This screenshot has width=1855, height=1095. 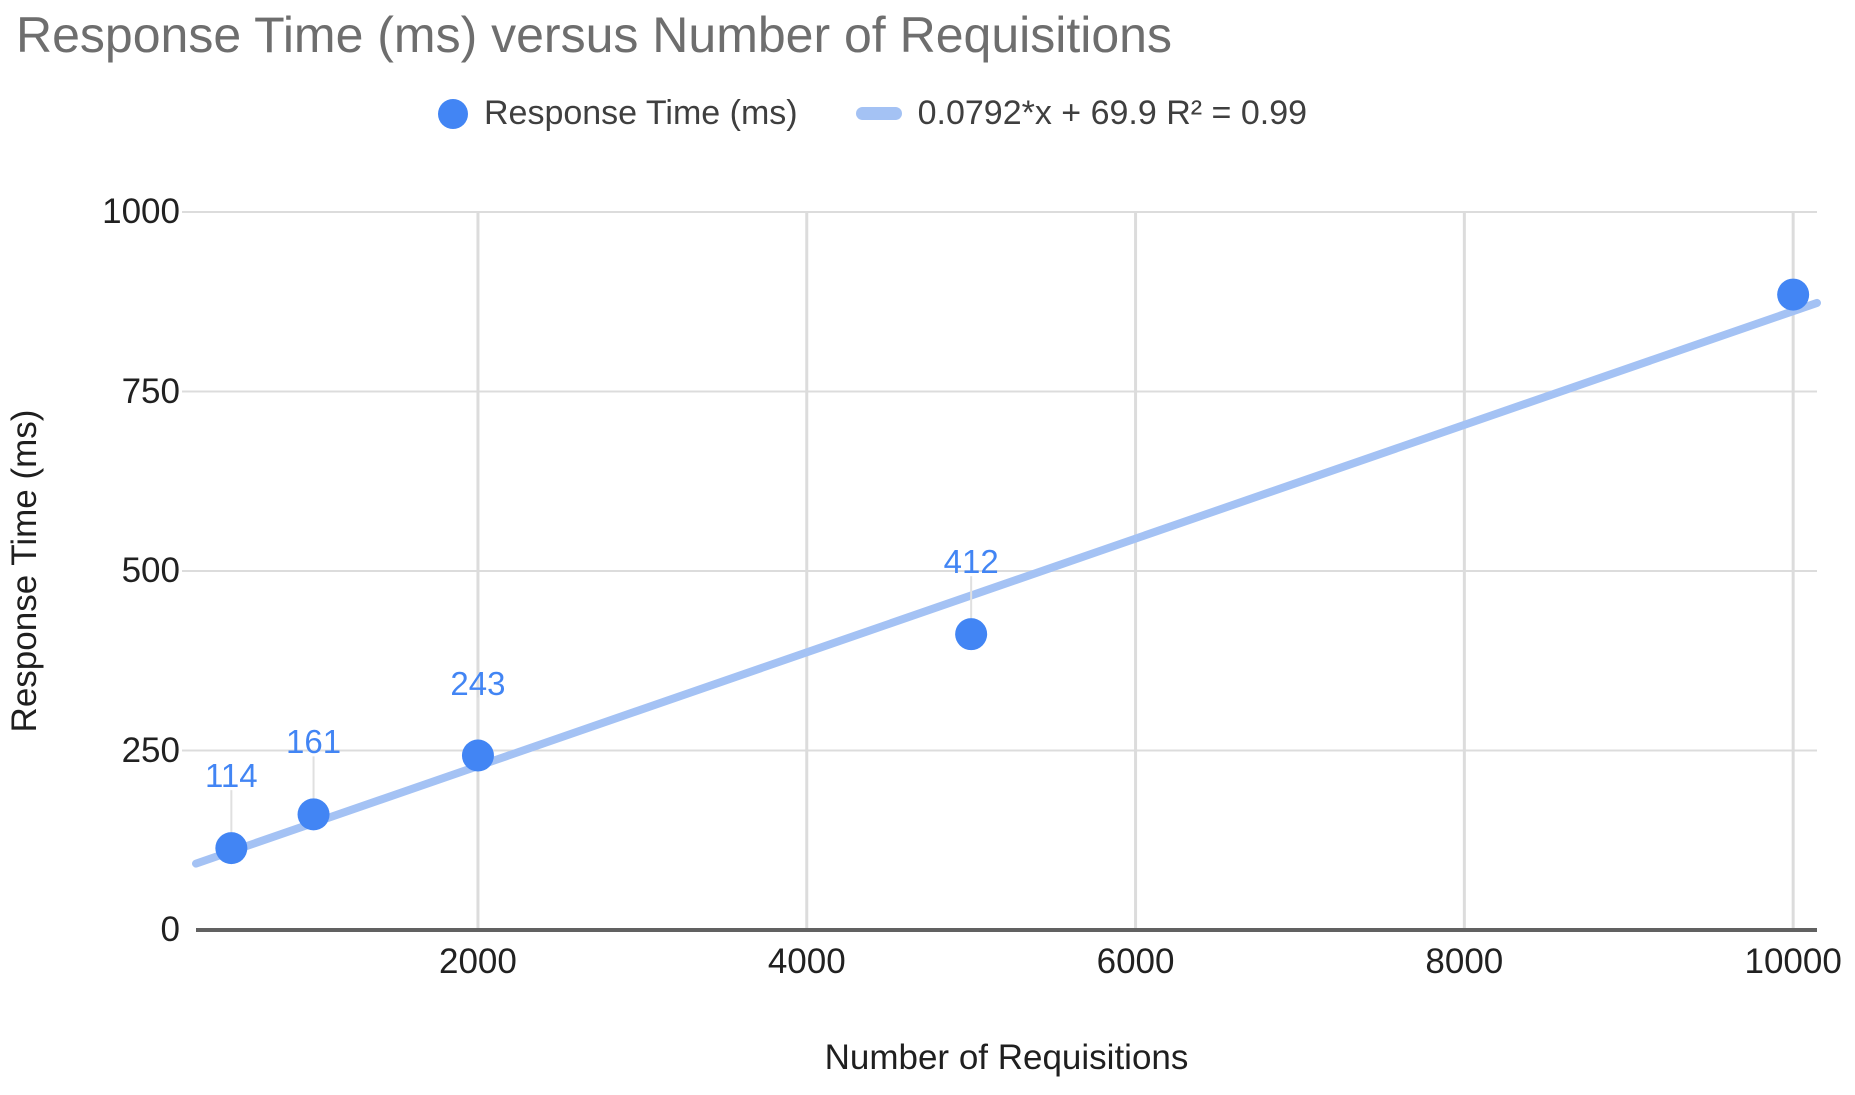 What do you see at coordinates (478, 683) in the screenshot?
I see `data-point-label: 243` at bounding box center [478, 683].